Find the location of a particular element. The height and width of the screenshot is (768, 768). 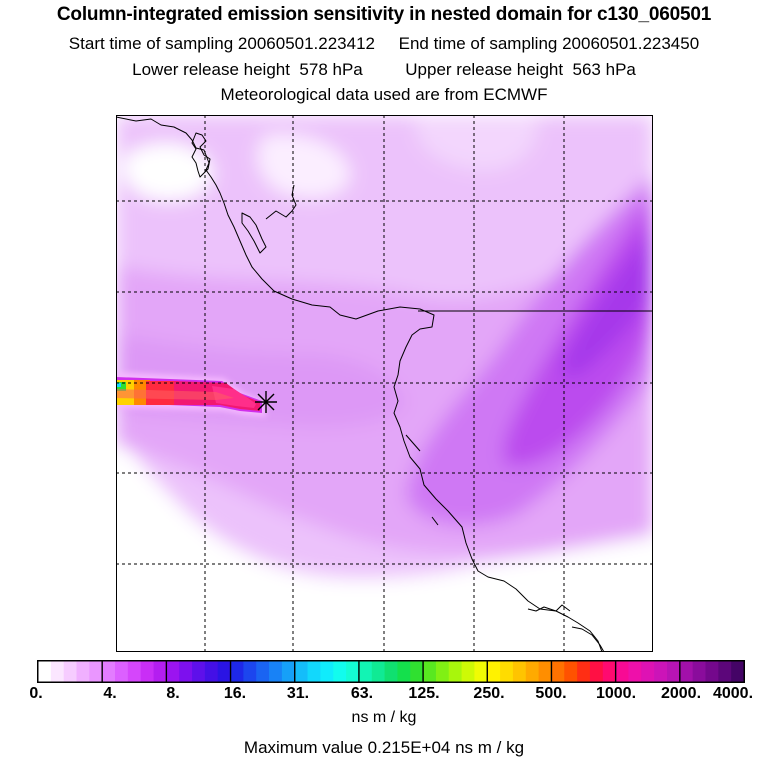

colorbar-tick-label: 16. is located at coordinates (235, 693).